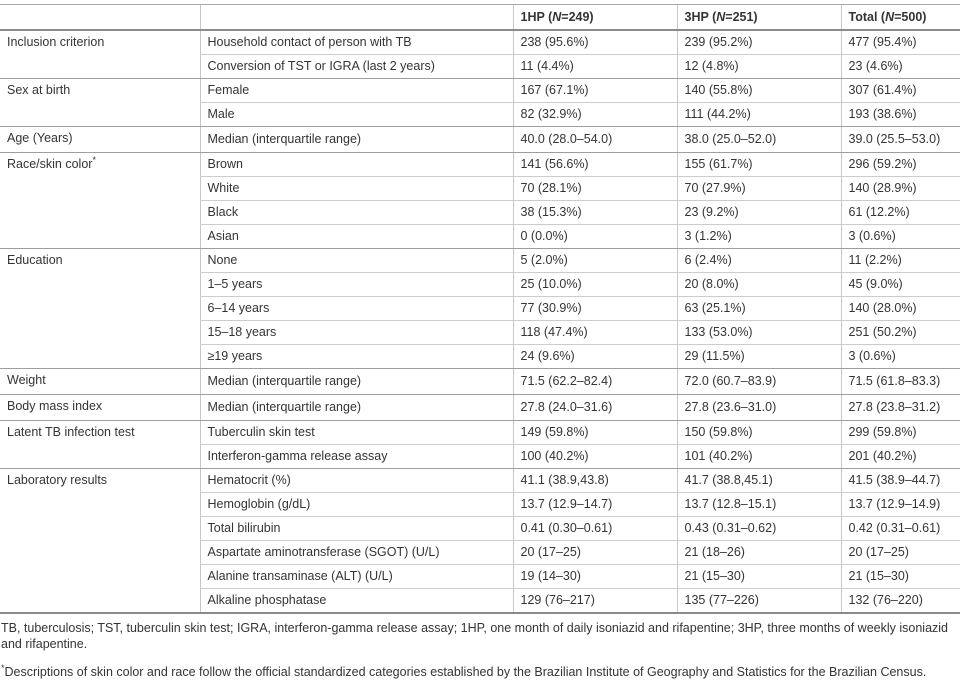 The height and width of the screenshot is (680, 960). What do you see at coordinates (594, 188) in the screenshot?
I see `value-cell-1hp: 70 (28.1%)` at bounding box center [594, 188].